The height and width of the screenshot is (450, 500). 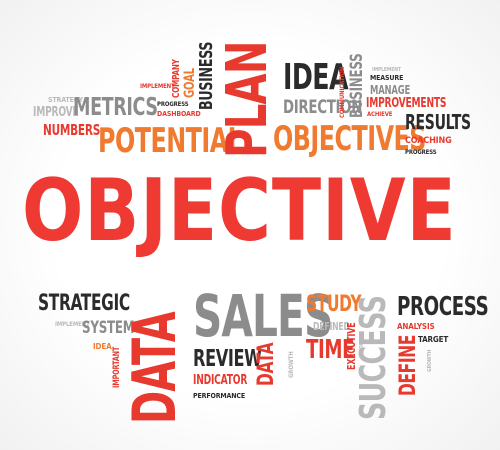 I want to click on word-implement-right: IMPLEMENT, so click(x=386, y=70).